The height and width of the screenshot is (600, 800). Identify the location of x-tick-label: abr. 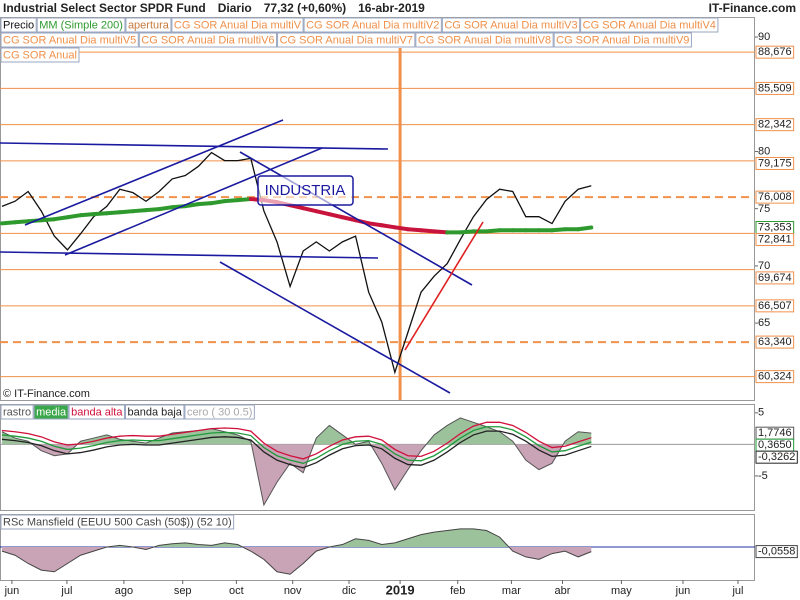
(563, 591).